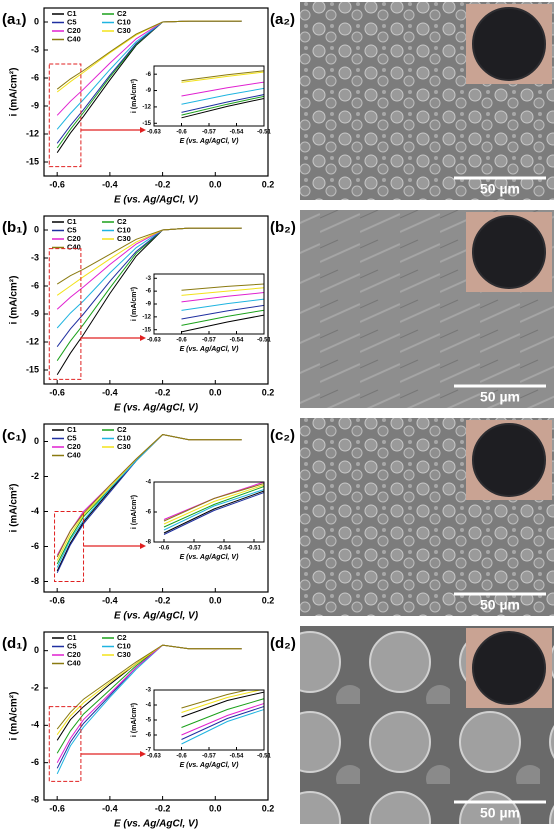 This screenshot has height=833, width=557. Describe the element at coordinates (283, 227) in the screenshot. I see `panel-label: (b₂)` at that location.